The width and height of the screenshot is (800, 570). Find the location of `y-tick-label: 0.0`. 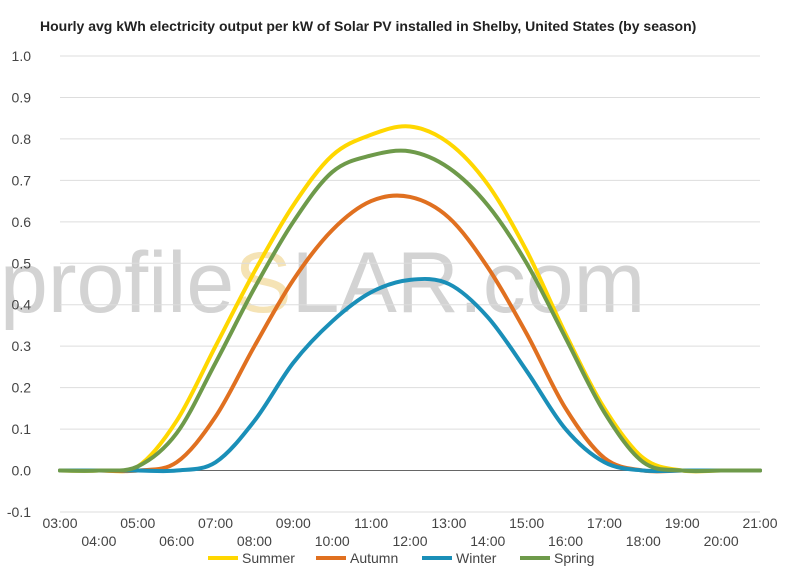

y-tick-label: 0.0 is located at coordinates (22, 471).